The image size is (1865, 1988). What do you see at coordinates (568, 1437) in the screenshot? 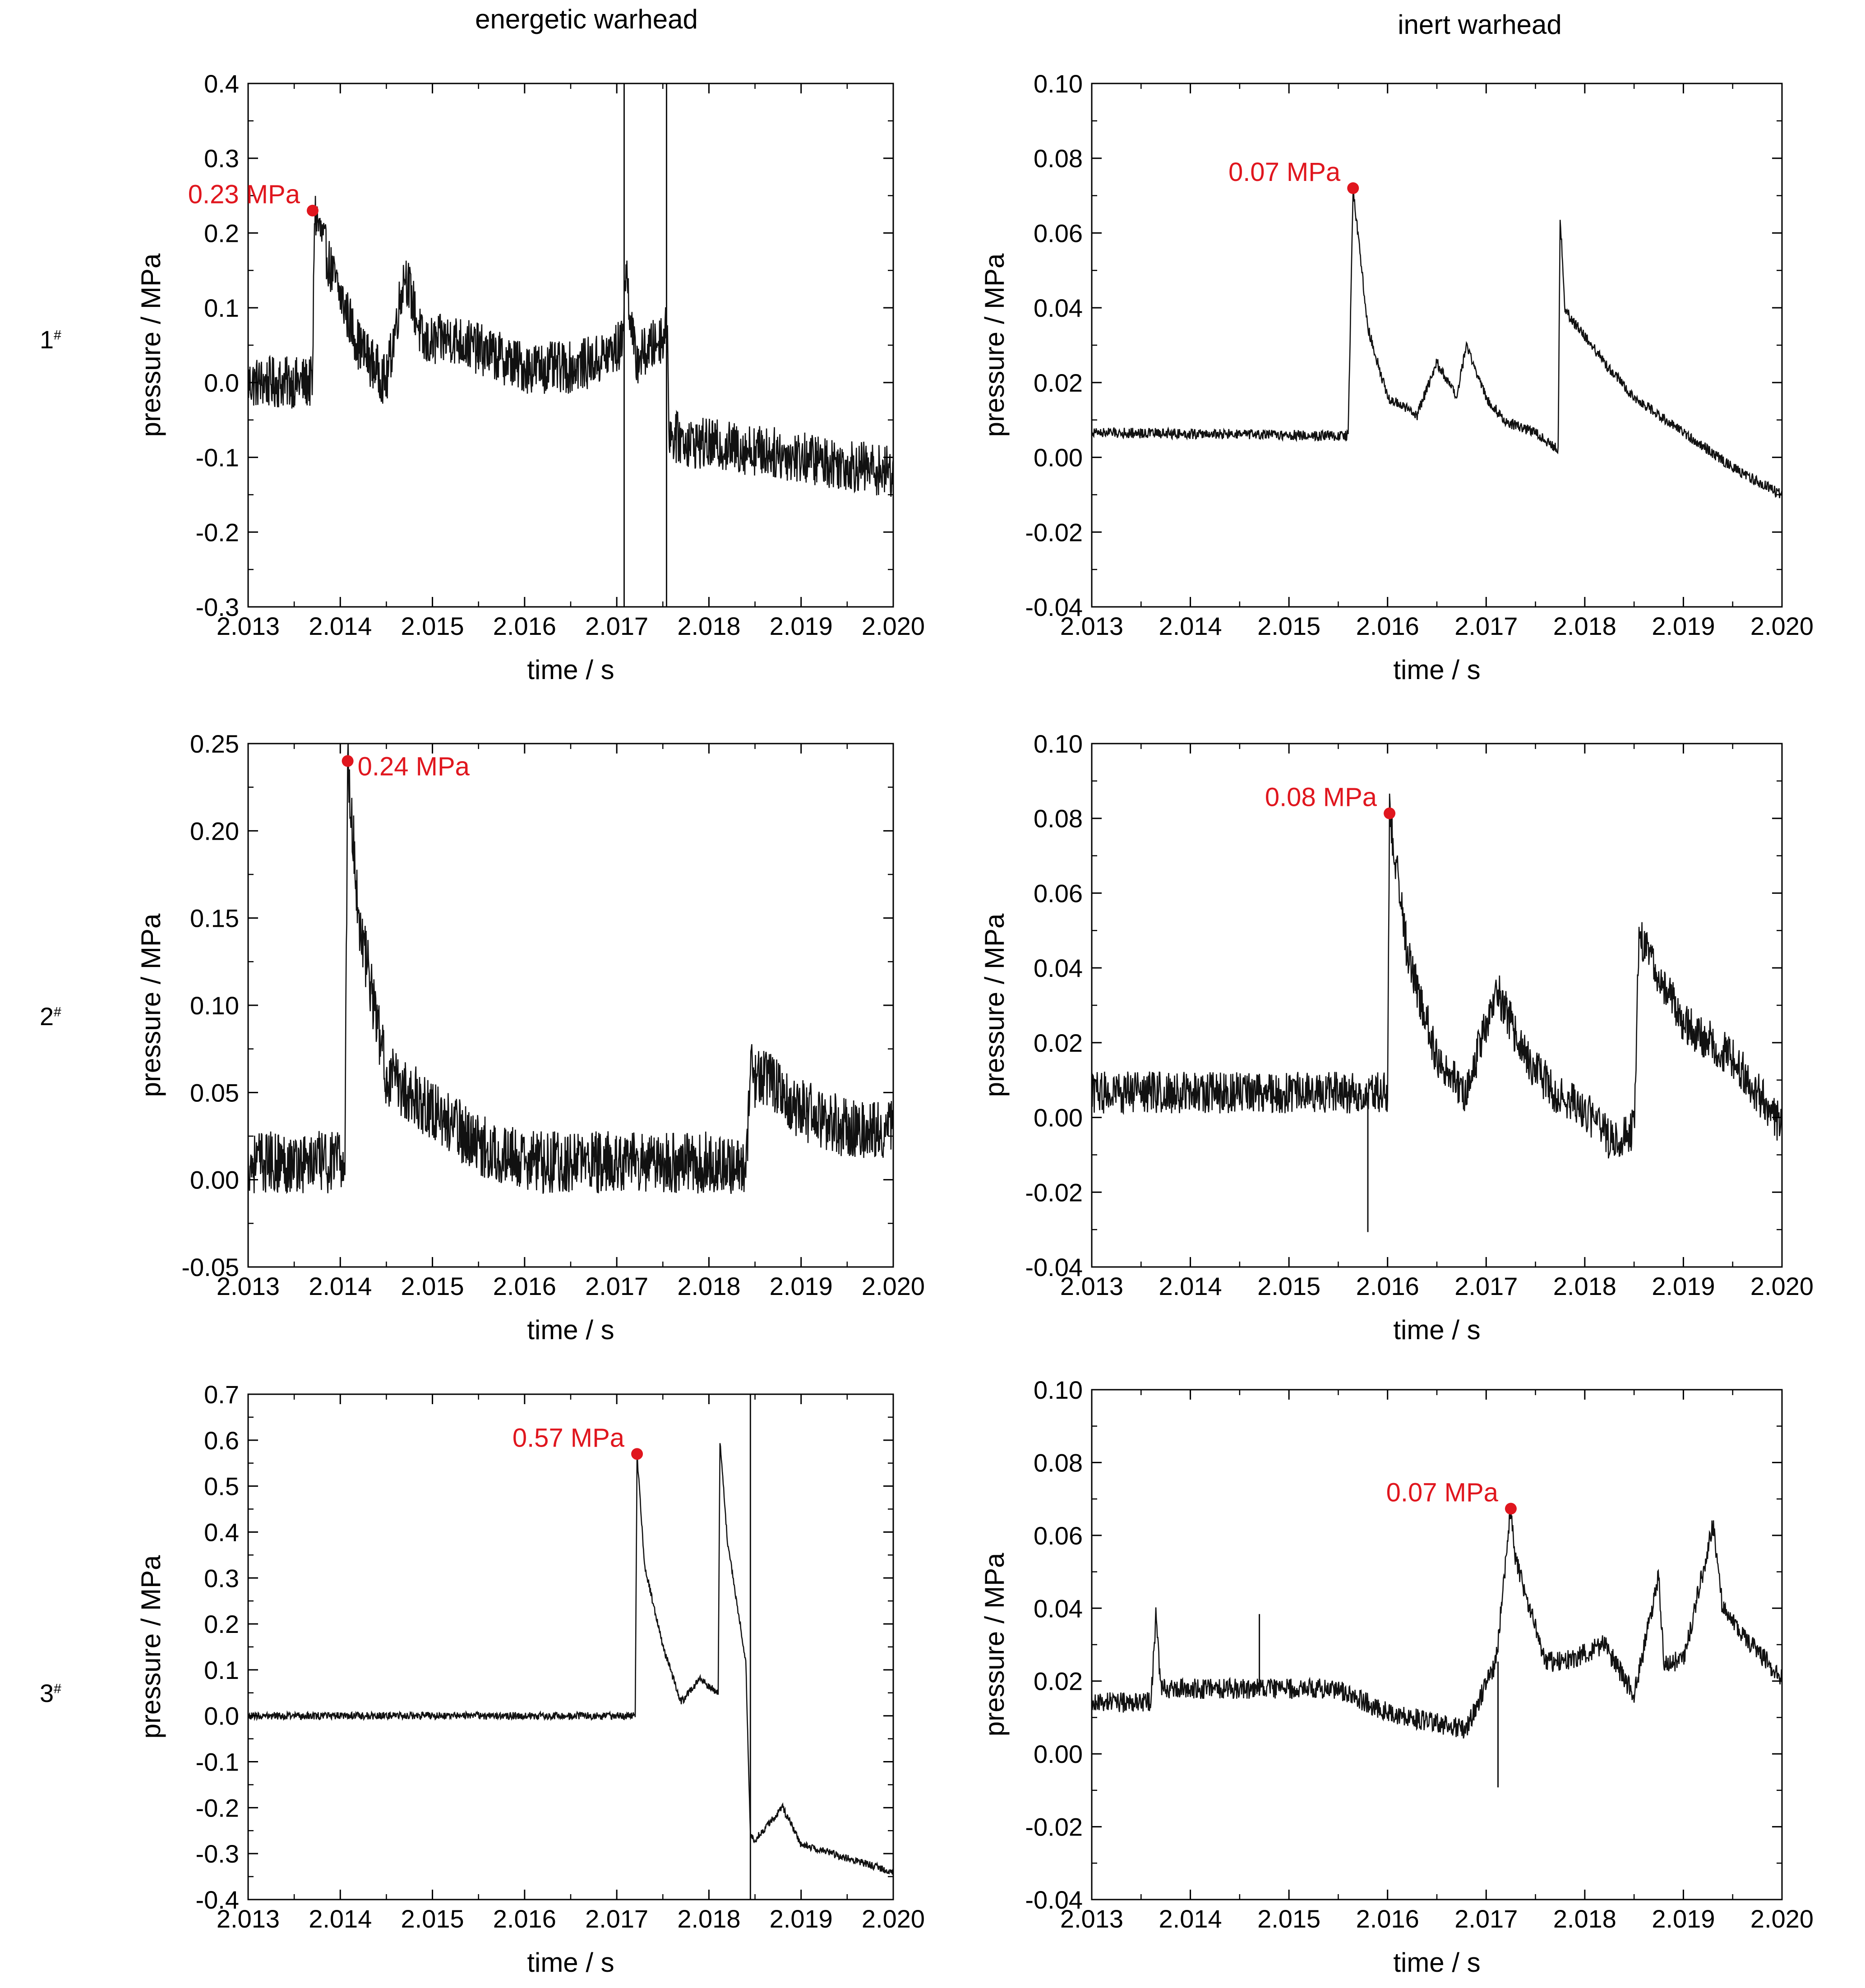
I see `peak-label: 0.57 MPa` at bounding box center [568, 1437].